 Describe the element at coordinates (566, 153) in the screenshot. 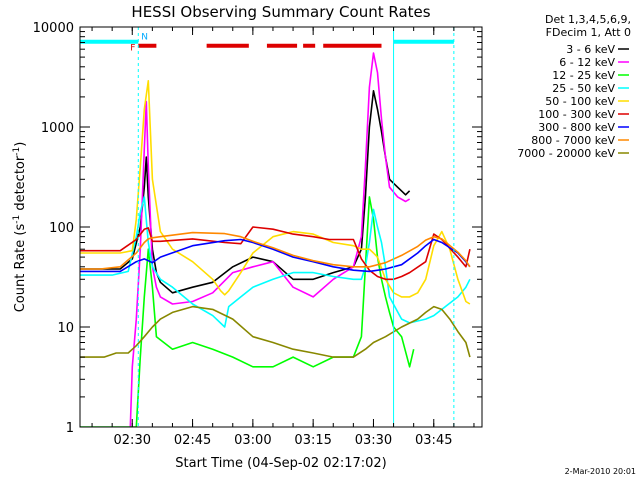

I see `legend-label-8: 7000 - 20000 keV` at that location.